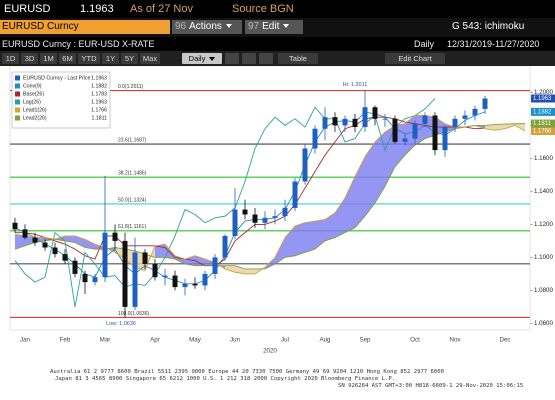 The width and height of the screenshot is (555, 400). I want to click on frequency-dropdown: Daily, so click(202, 58).